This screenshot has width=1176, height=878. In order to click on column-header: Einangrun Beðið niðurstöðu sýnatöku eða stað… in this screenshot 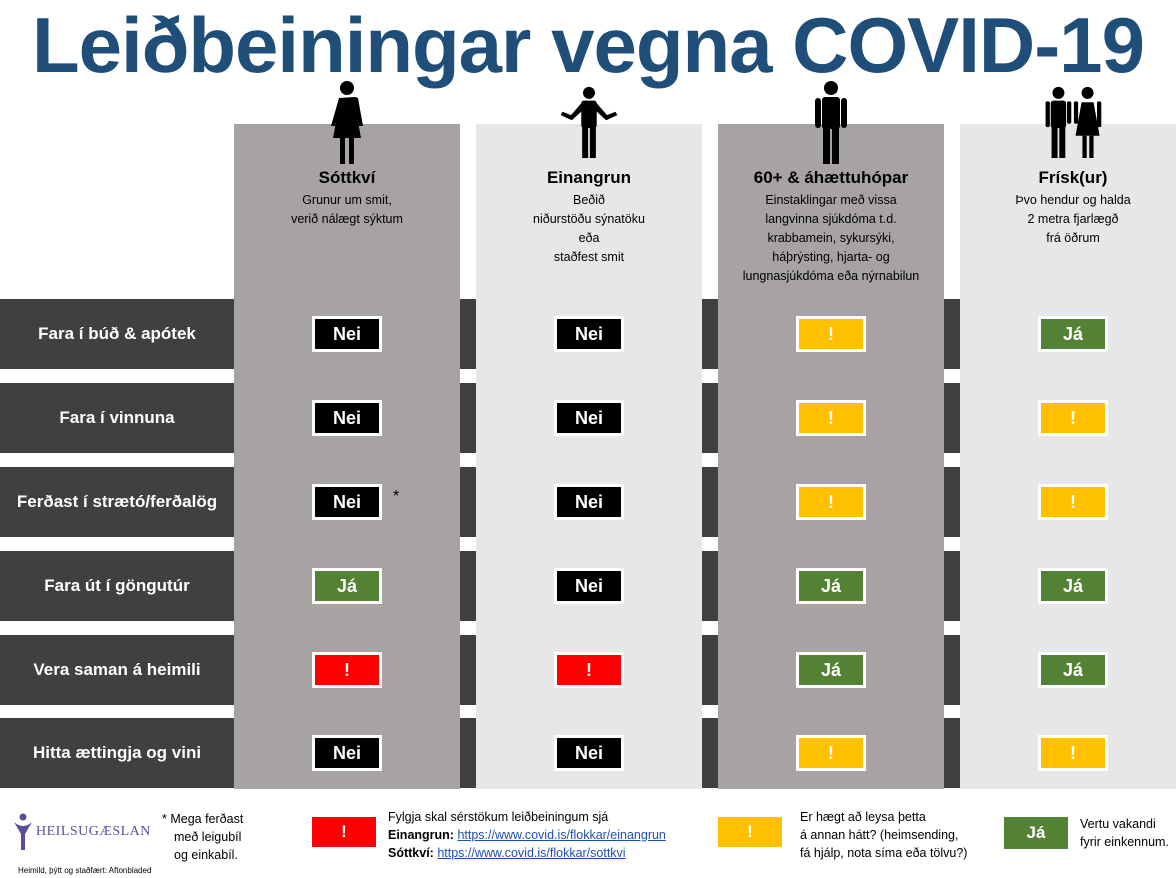, I will do `click(589, 217)`.